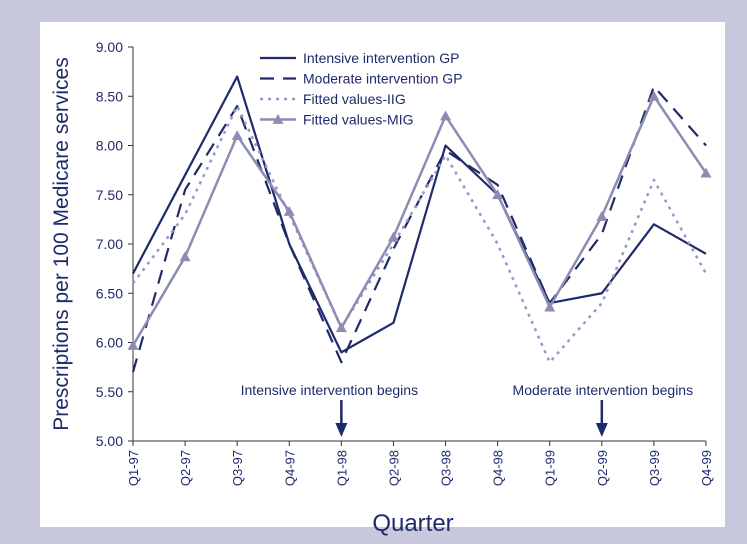 This screenshot has width=747, height=544. I want to click on legend-label: Fitted values-IIG, so click(354, 99).